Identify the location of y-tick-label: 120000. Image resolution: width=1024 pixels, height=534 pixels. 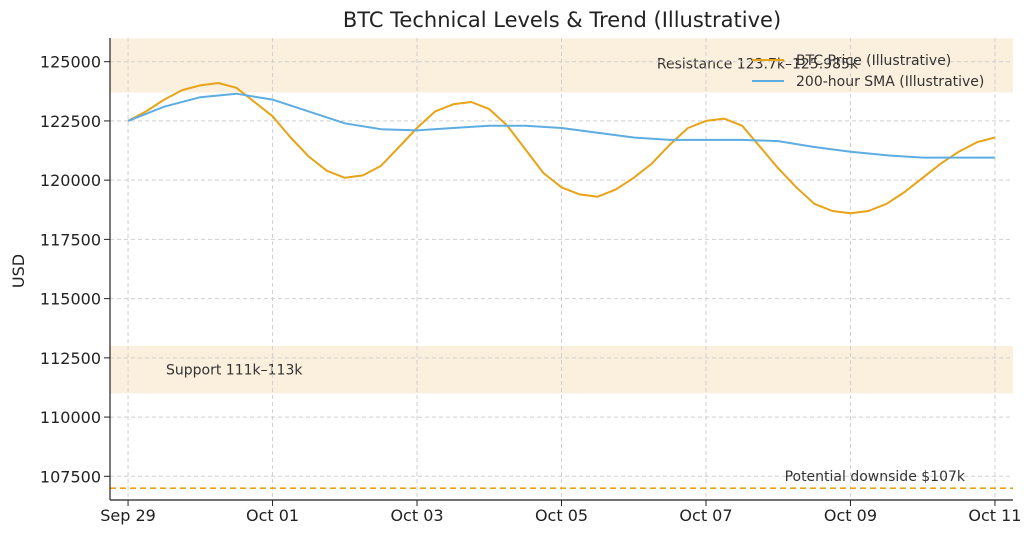
(70, 180).